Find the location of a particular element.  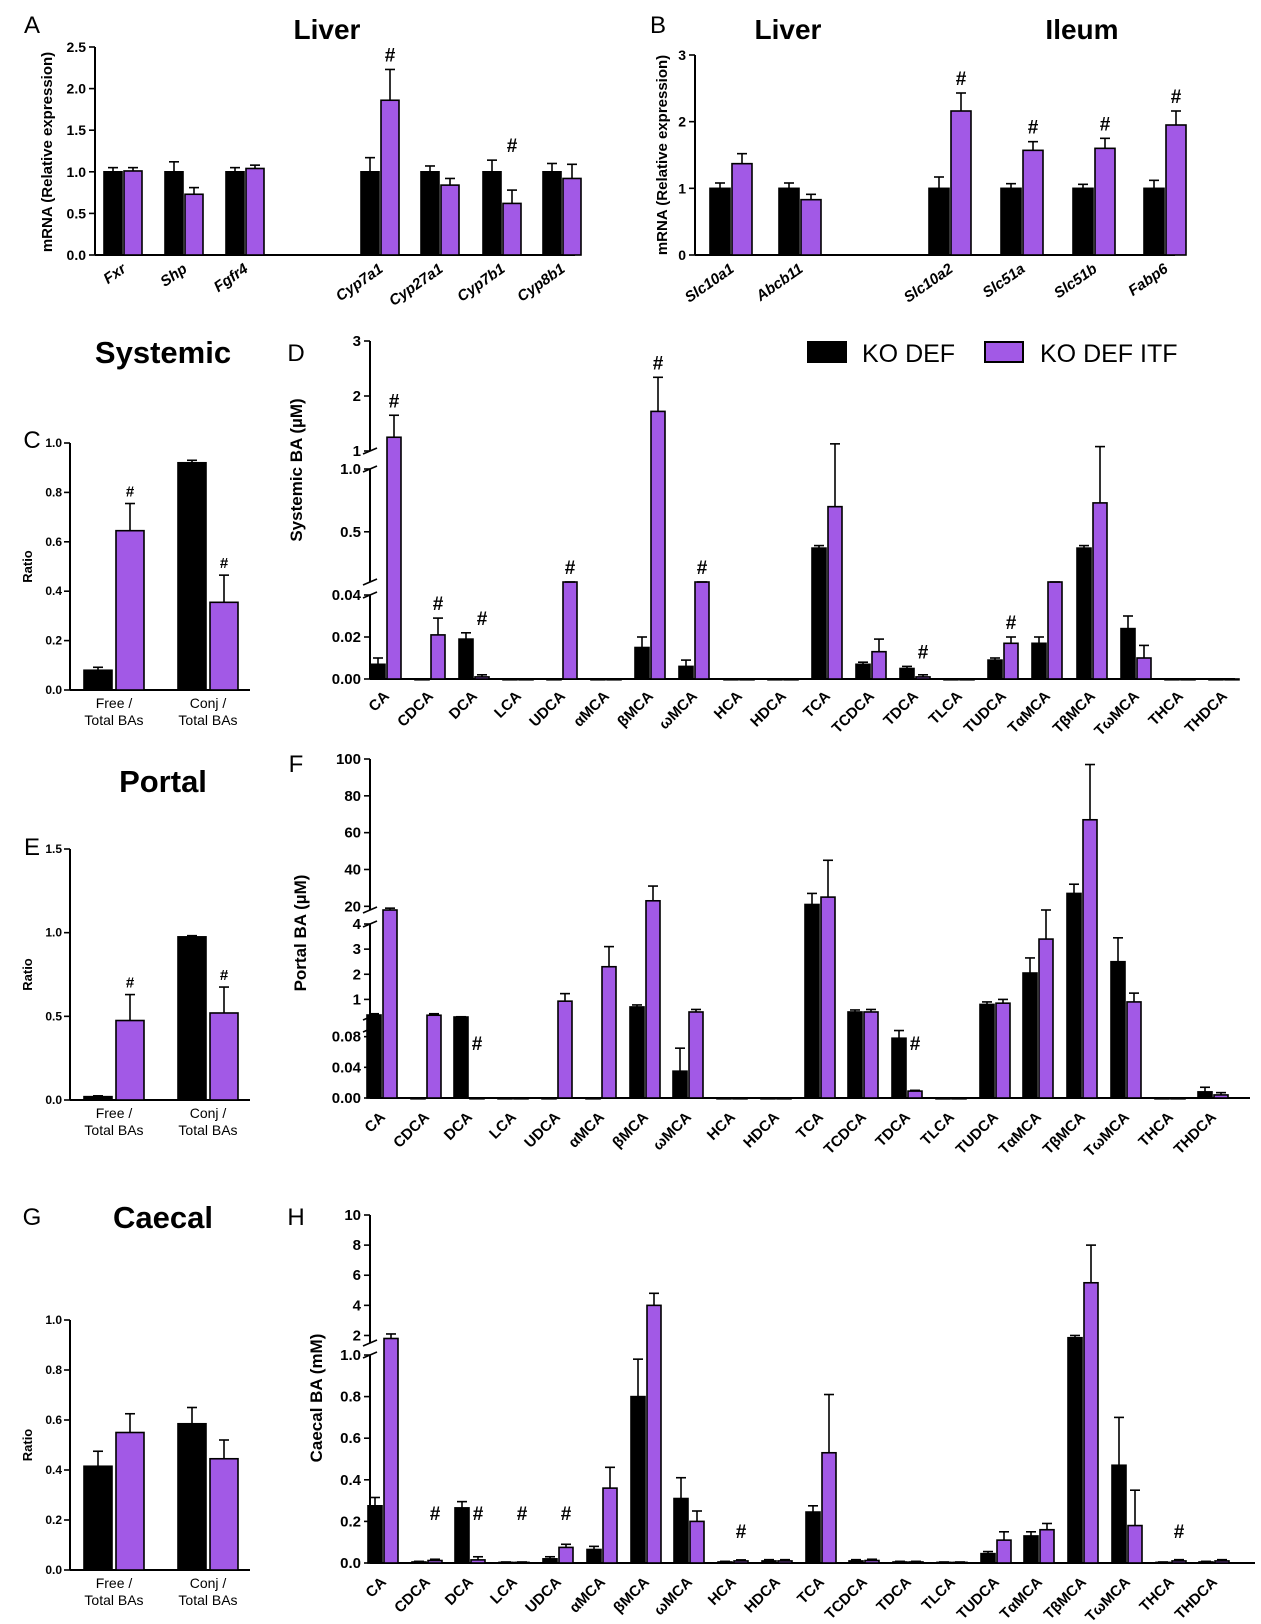

y-tick-label: 0.8 is located at coordinates (53, 492).